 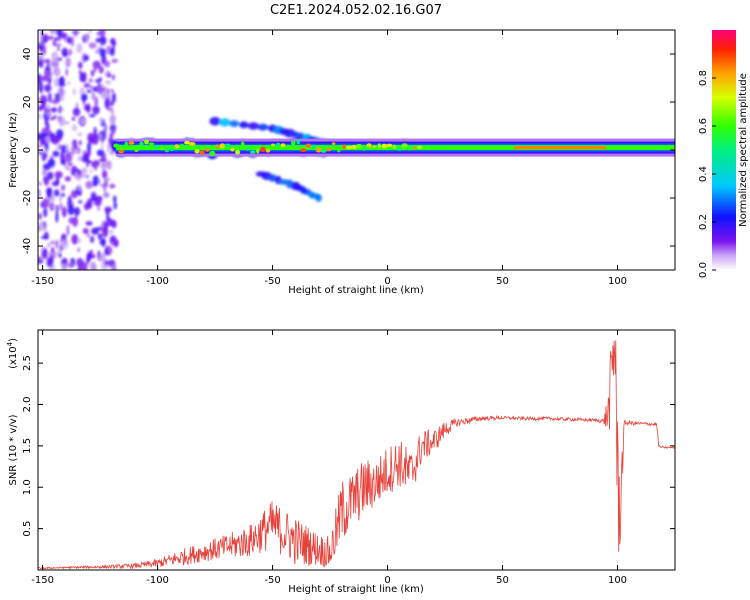 What do you see at coordinates (157, 281) in the screenshot?
I see `x-tick-label: -100` at bounding box center [157, 281].